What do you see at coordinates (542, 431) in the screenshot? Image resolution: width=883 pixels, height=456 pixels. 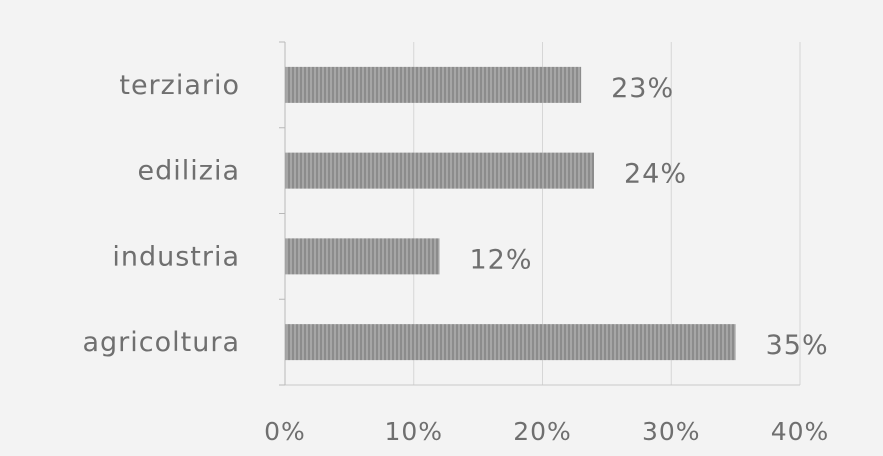 I see `x-tick-label: 20%` at bounding box center [542, 431].